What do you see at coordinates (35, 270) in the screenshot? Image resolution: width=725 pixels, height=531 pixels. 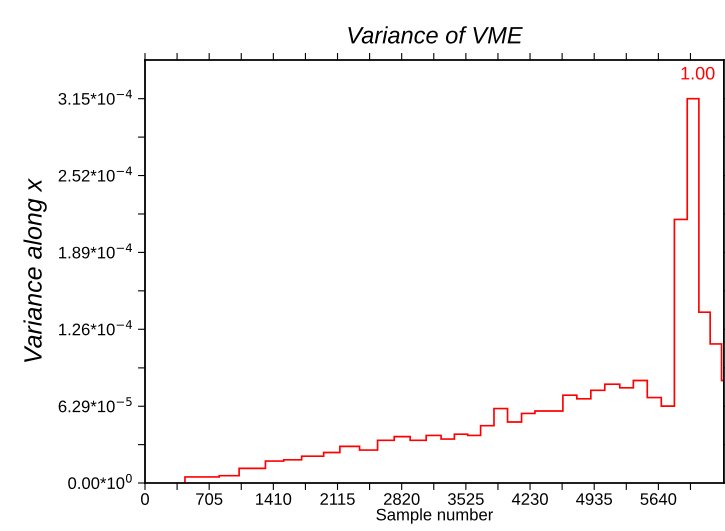 I see `y-axis-title: Variance along x` at bounding box center [35, 270].